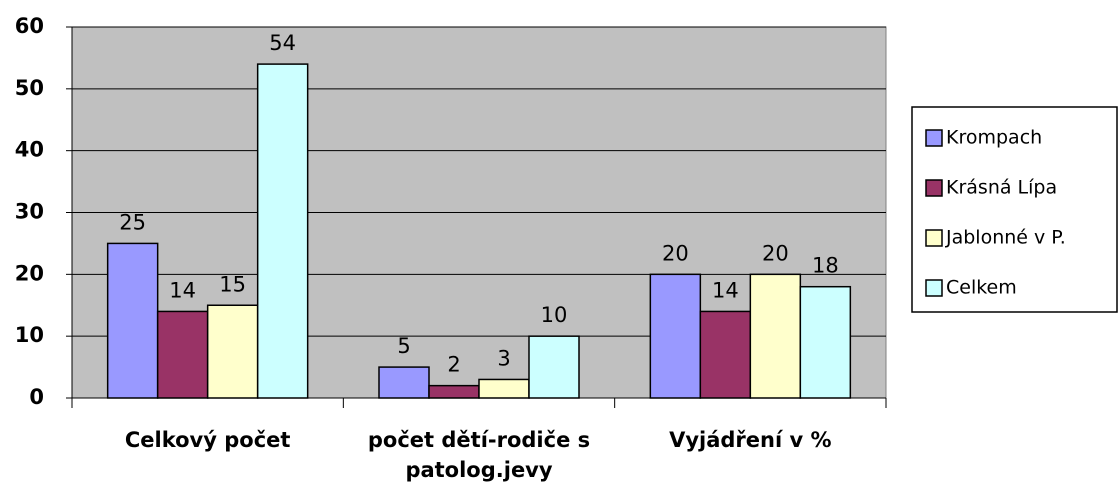  What do you see at coordinates (29, 150) in the screenshot?
I see `y-tick-label: 40` at bounding box center [29, 150].